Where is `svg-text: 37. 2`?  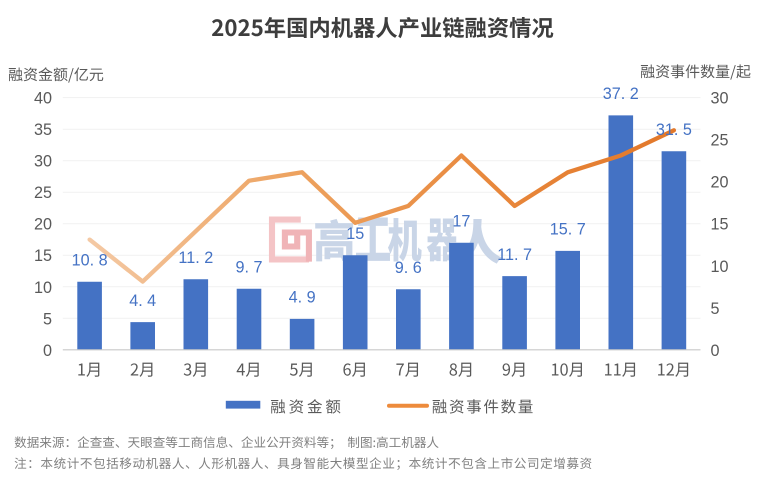 svg-text: 37. 2 is located at coordinates (621, 94).